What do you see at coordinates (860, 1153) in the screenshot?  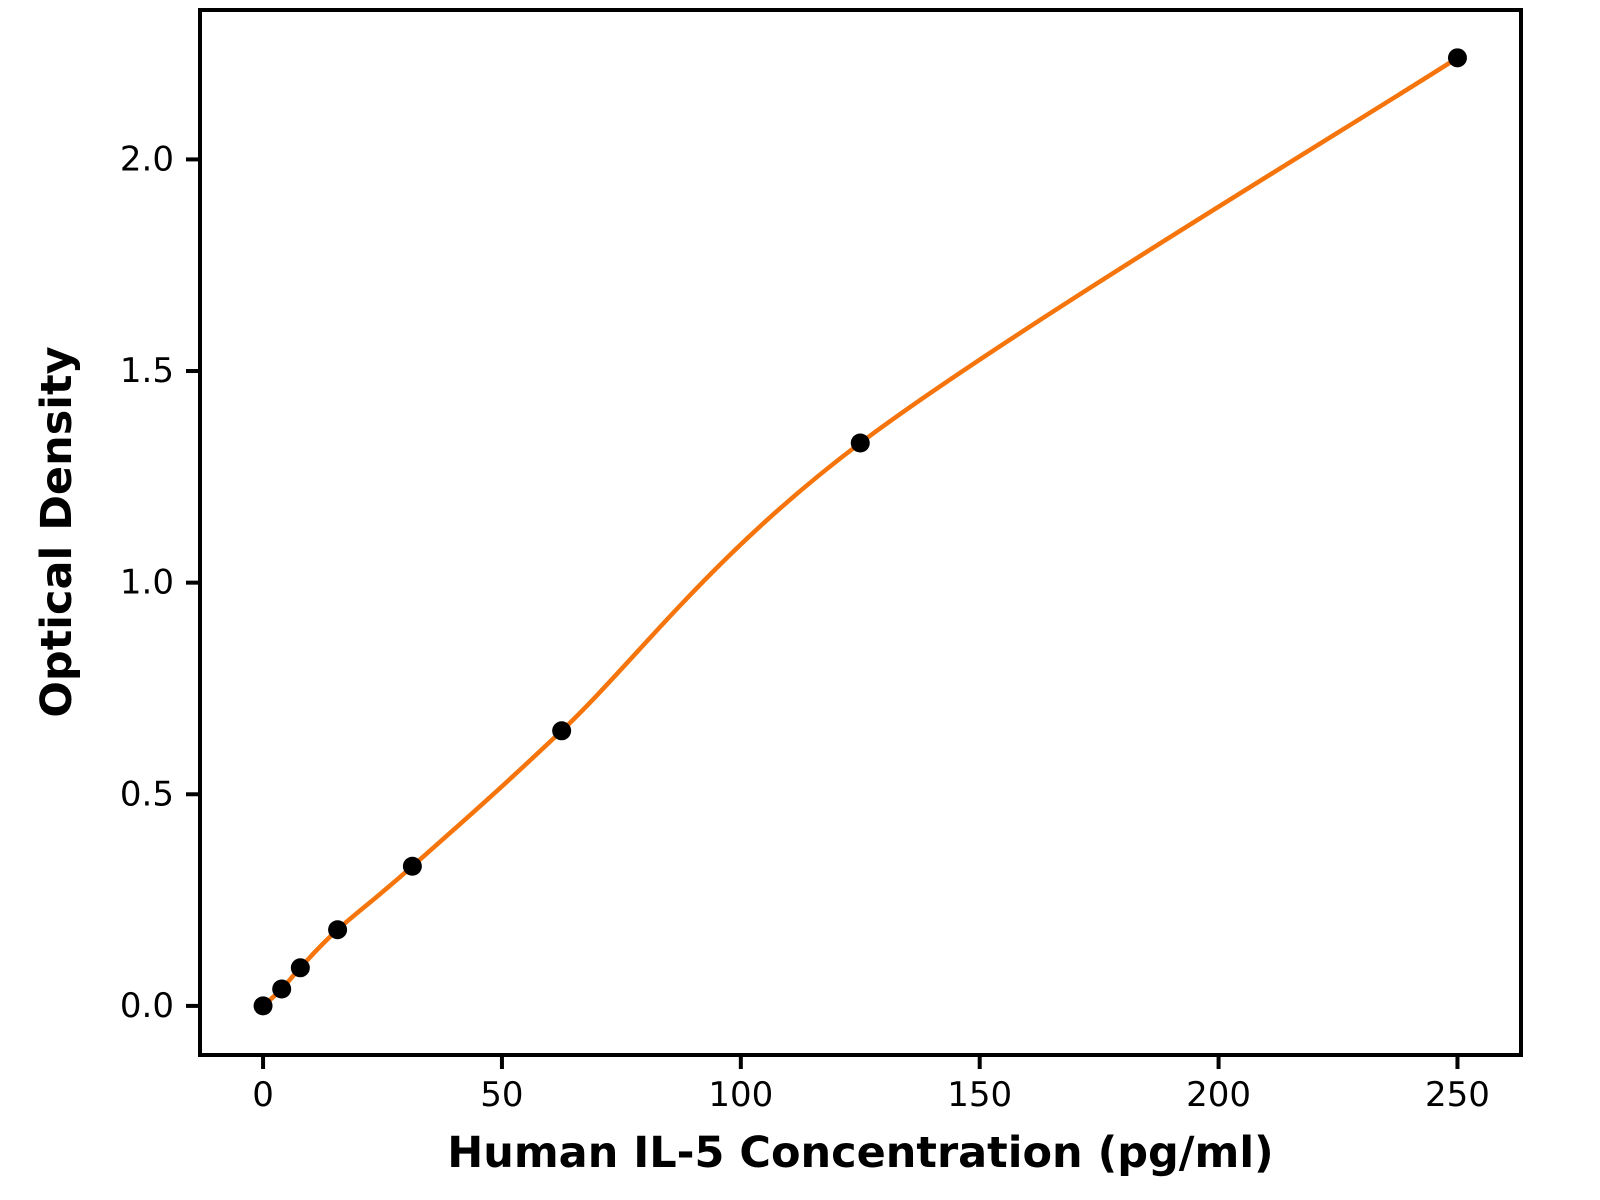 I see `x-axis-title: Human IL-5 Concentration (pg/ml)` at bounding box center [860, 1153].